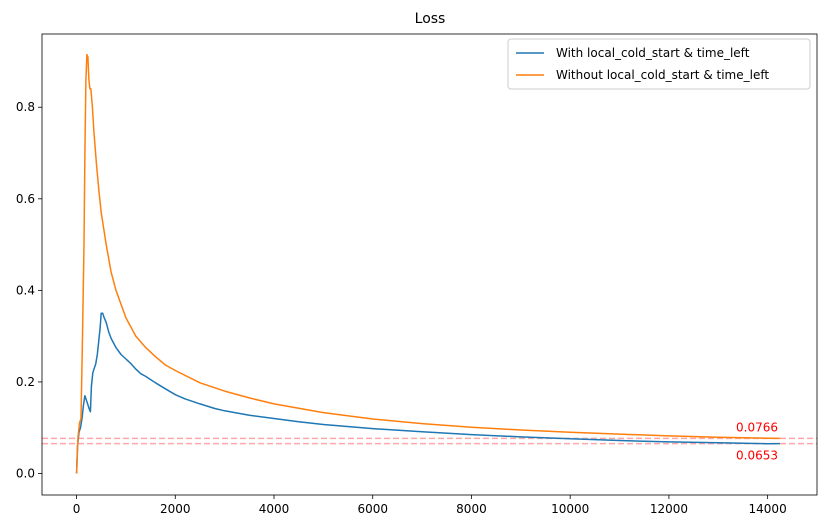 The width and height of the screenshot is (826, 528). Describe the element at coordinates (430, 19) in the screenshot. I see `chart-title: Loss` at that location.